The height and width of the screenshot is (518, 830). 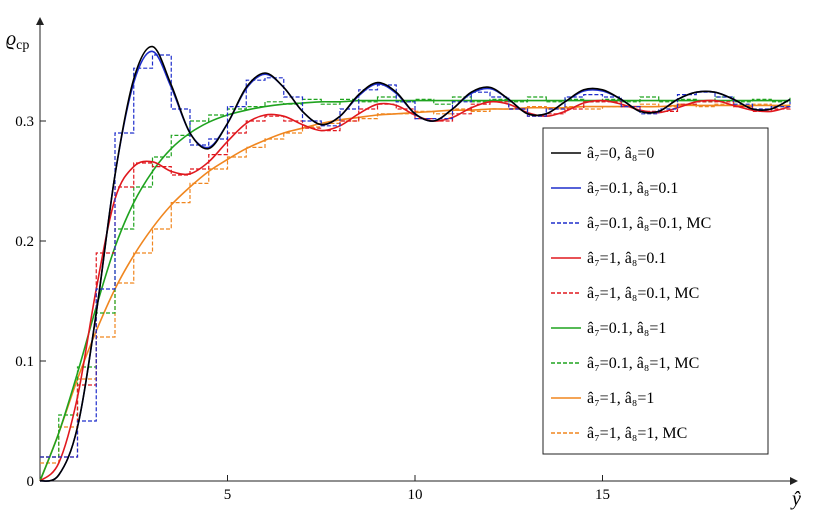 What do you see at coordinates (794, 481) in the screenshot?
I see `x-axis-arrow` at bounding box center [794, 481].